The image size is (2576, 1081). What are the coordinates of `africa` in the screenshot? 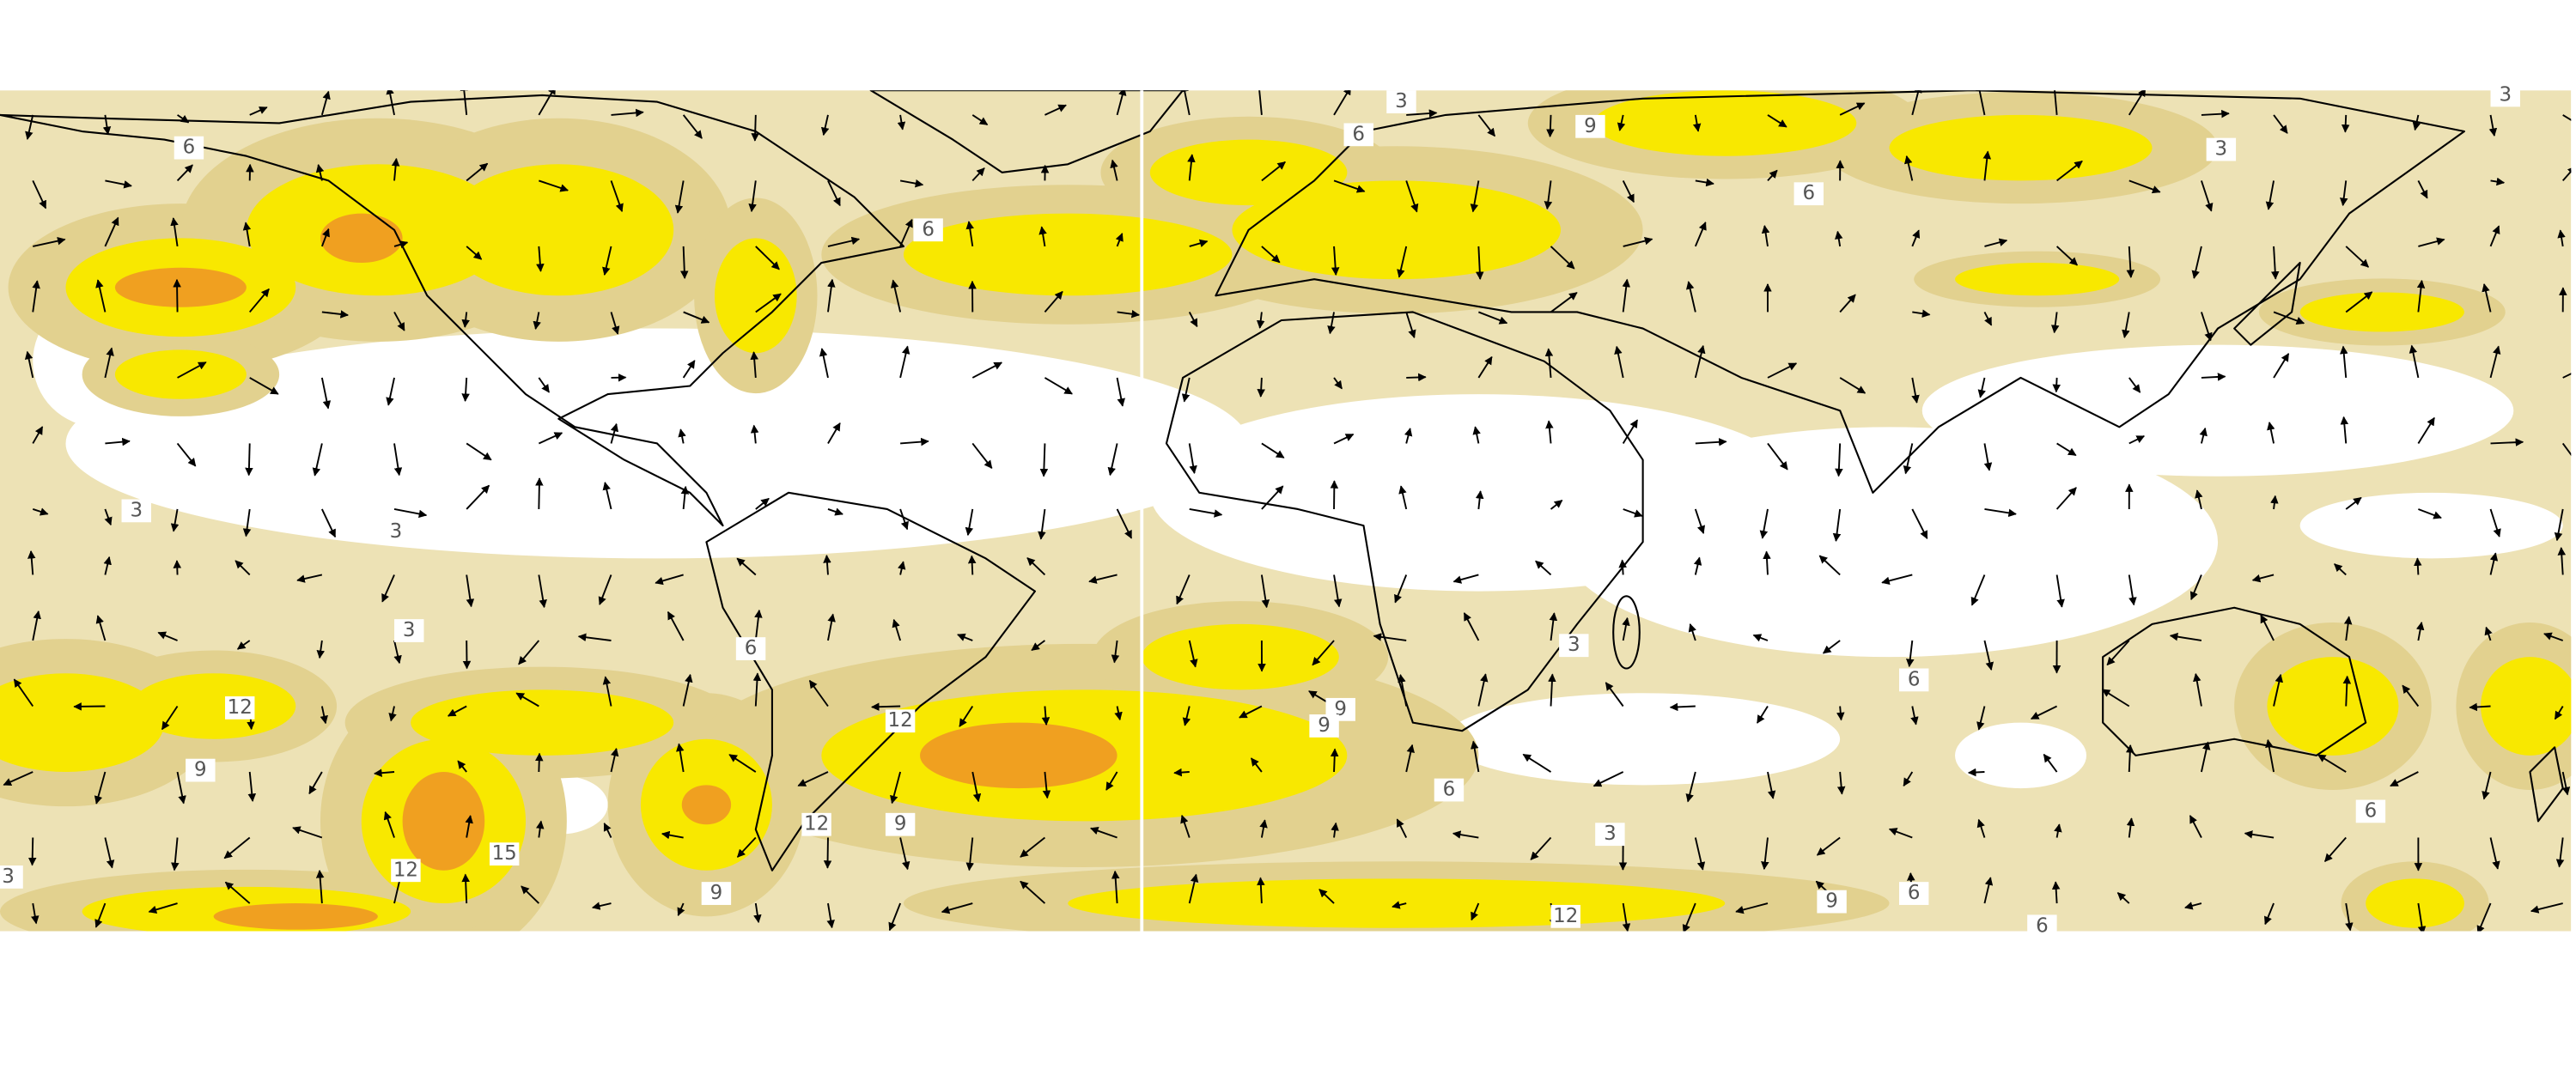 It's located at (1404, 521).